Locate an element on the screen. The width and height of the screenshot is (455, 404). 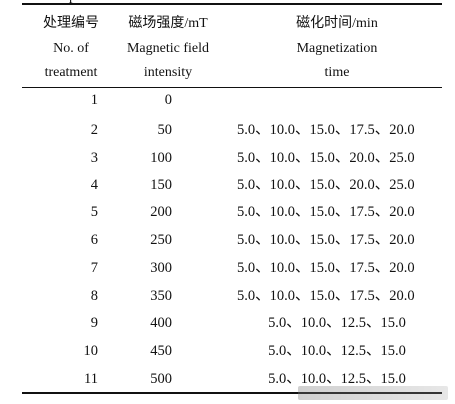
header-label-line: 处理编号 is located at coordinates (71, 23).